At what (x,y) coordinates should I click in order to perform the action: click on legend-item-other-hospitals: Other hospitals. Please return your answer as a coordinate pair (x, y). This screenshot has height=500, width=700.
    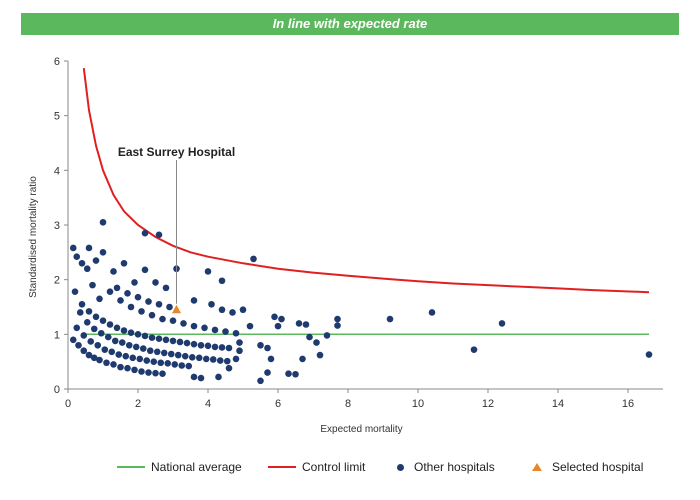
    Looking at the image, I should click on (446, 467).